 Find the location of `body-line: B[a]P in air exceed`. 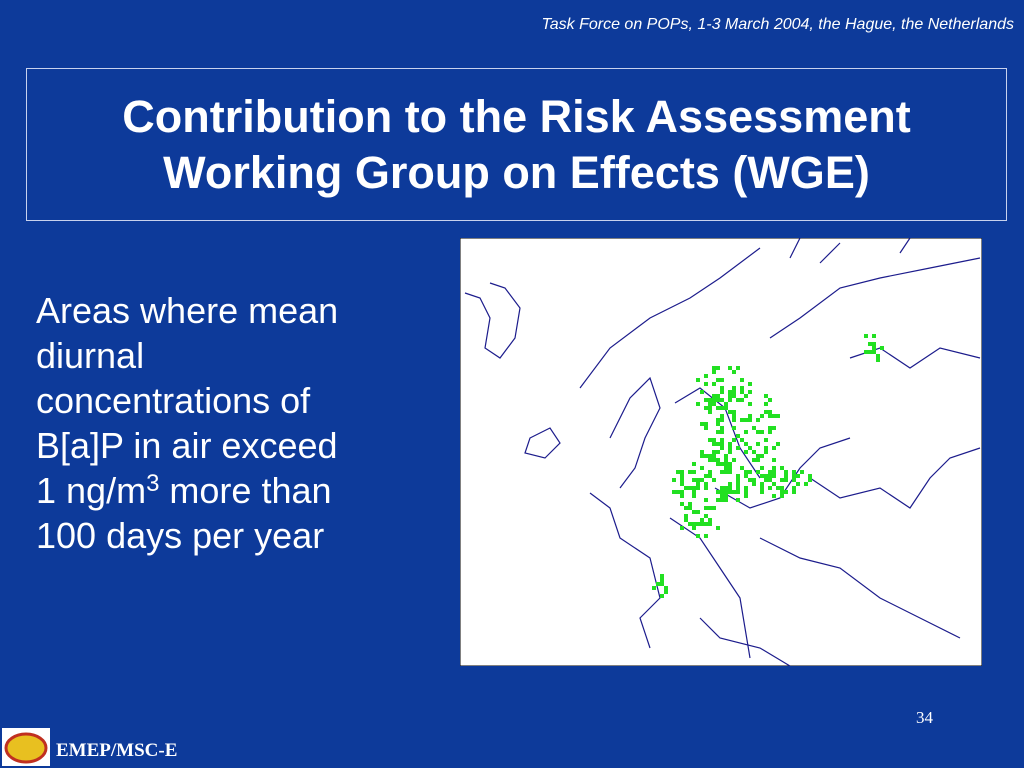

body-line: B[a]P in air exceed is located at coordinates (187, 445).